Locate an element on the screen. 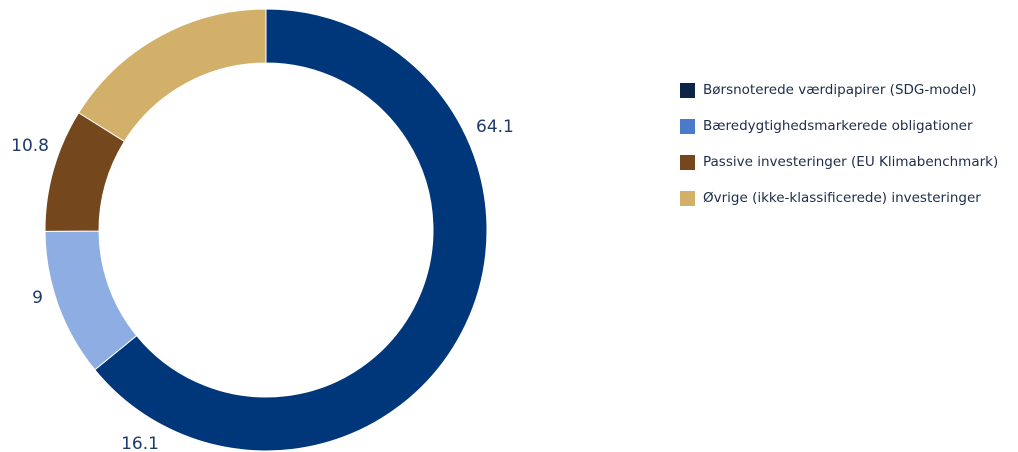 The height and width of the screenshot is (452, 1018). slice-other-investments is located at coordinates (172, 75).